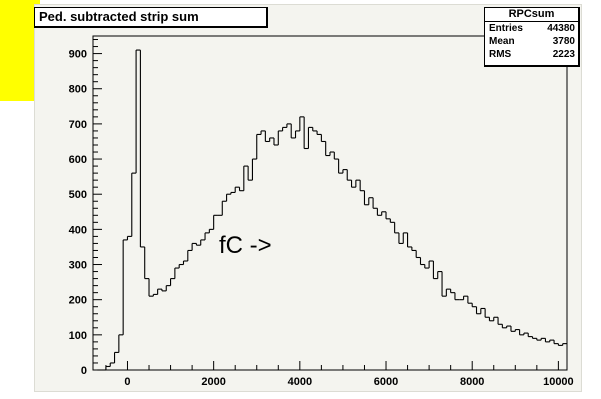 The image size is (601, 399). Describe the element at coordinates (78, 336) in the screenshot. I see `y-tick-label: 100` at that location.